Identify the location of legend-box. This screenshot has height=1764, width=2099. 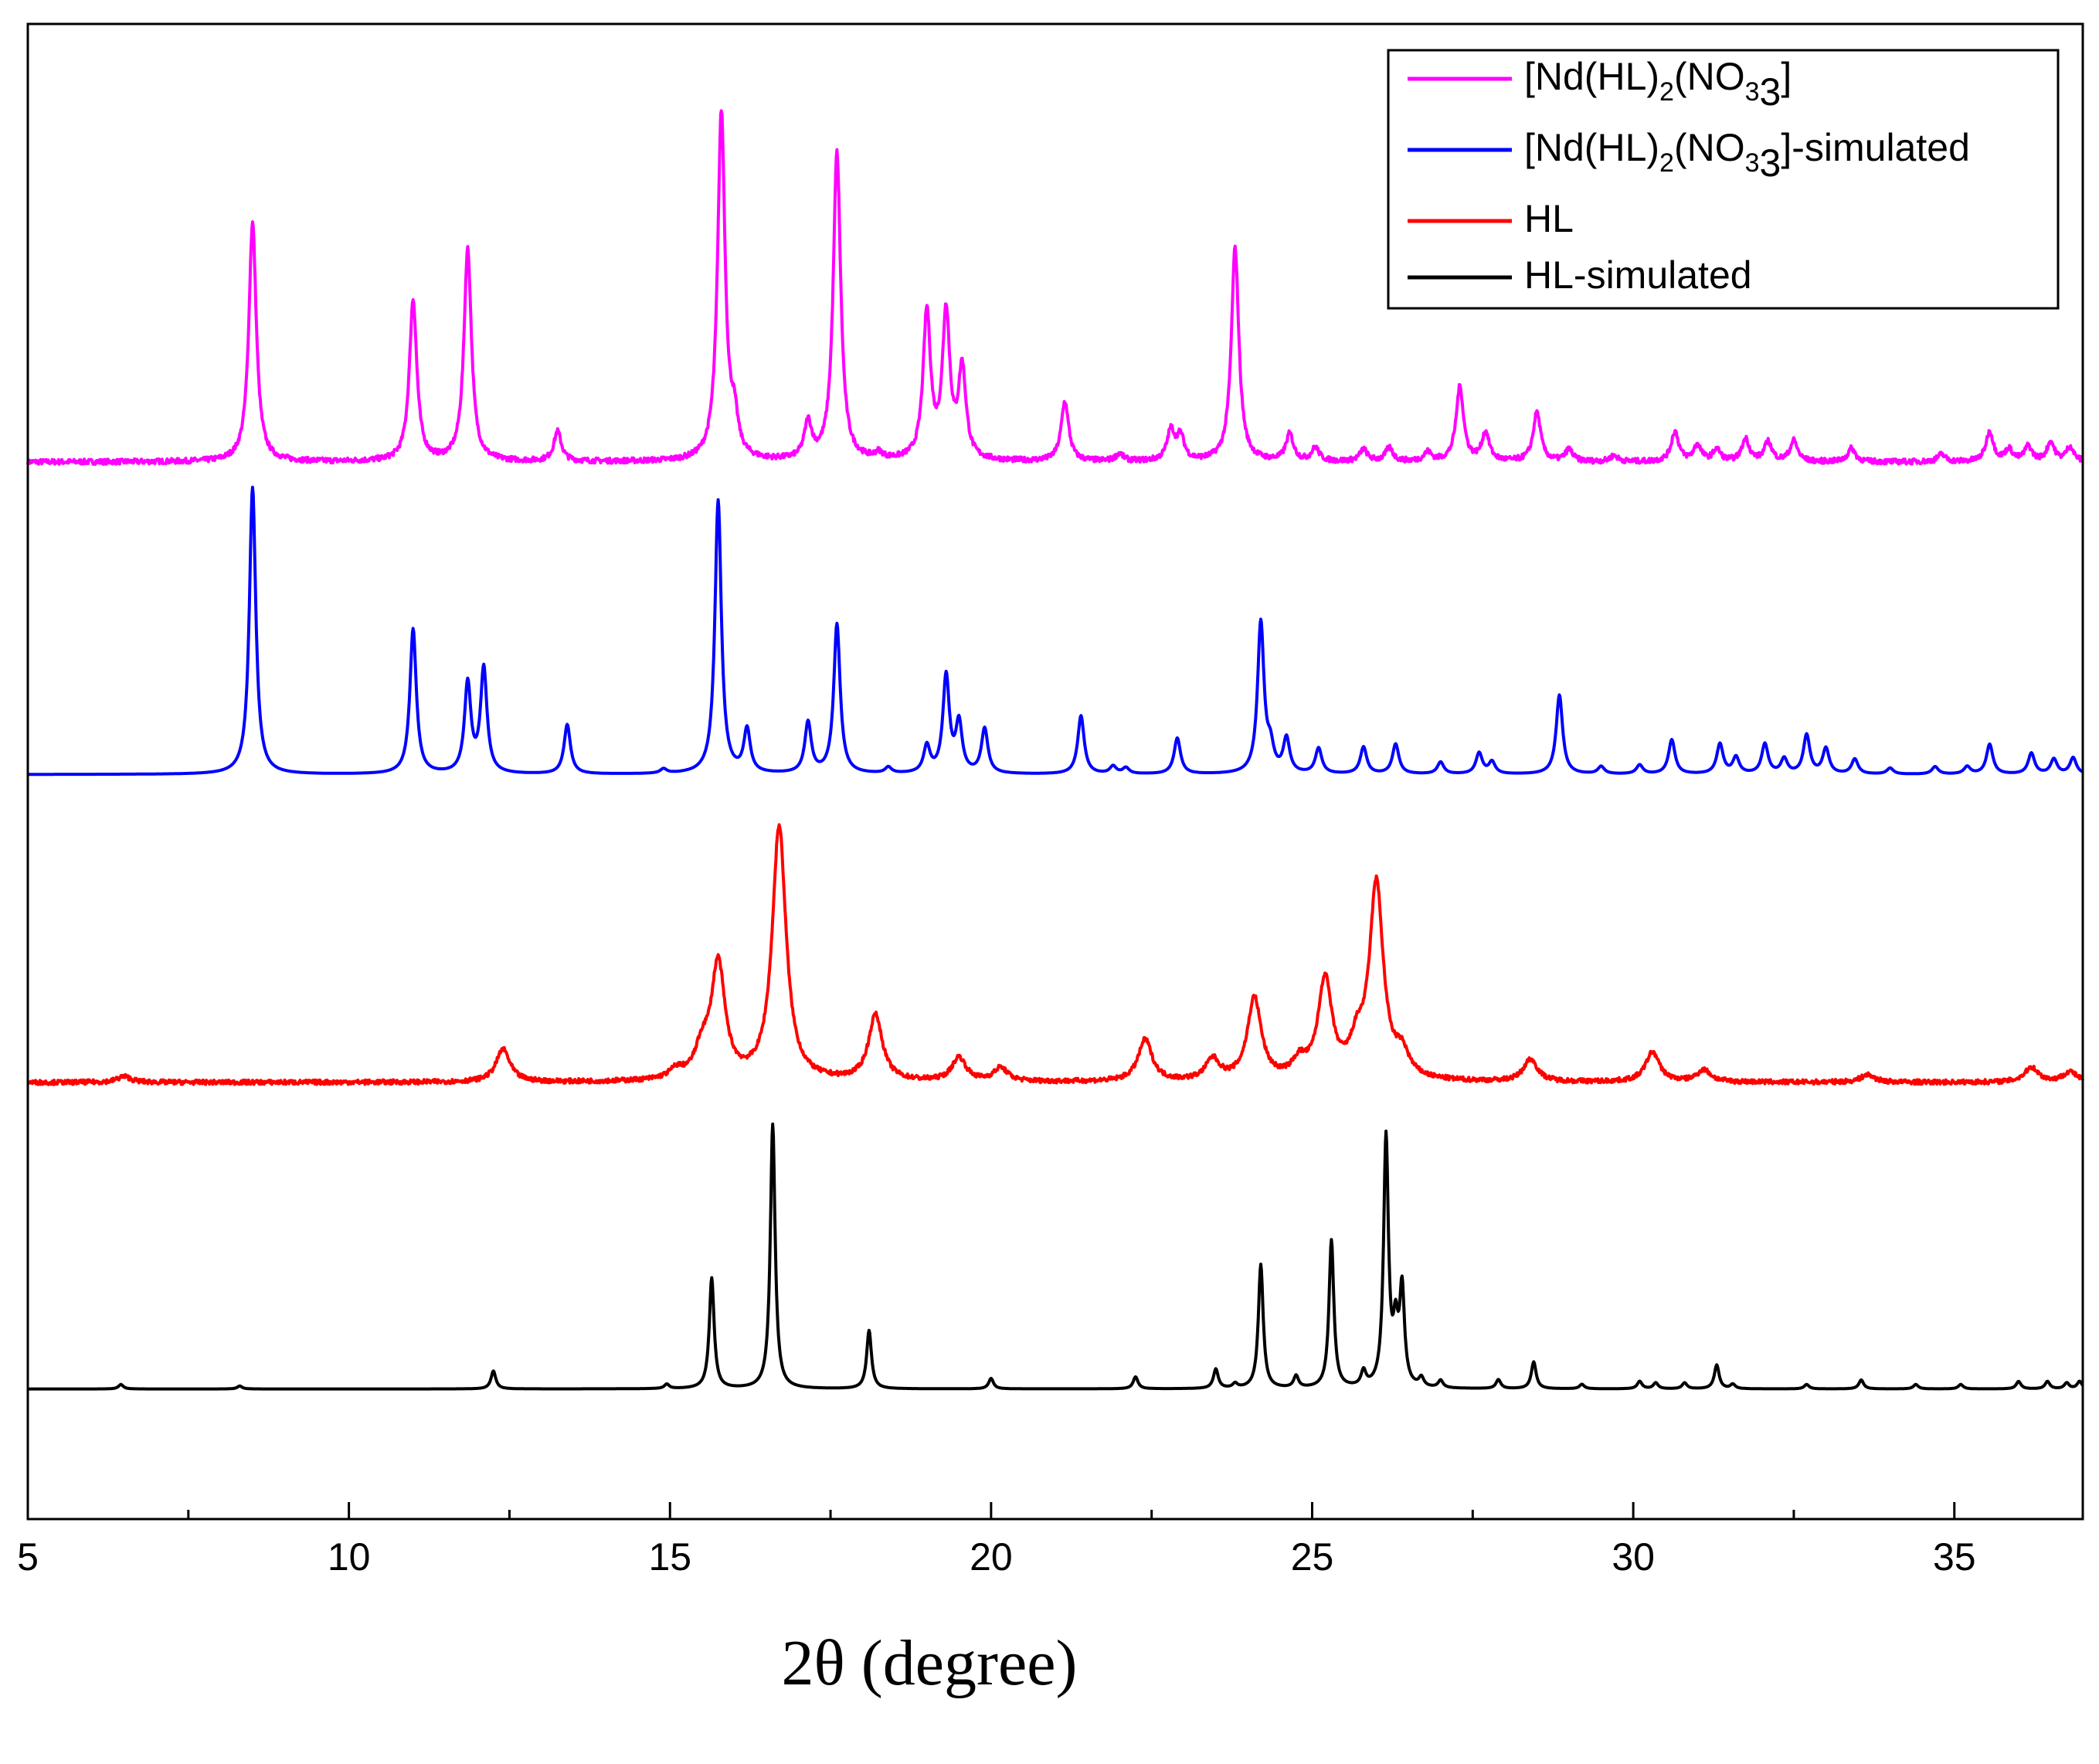
(1723, 179).